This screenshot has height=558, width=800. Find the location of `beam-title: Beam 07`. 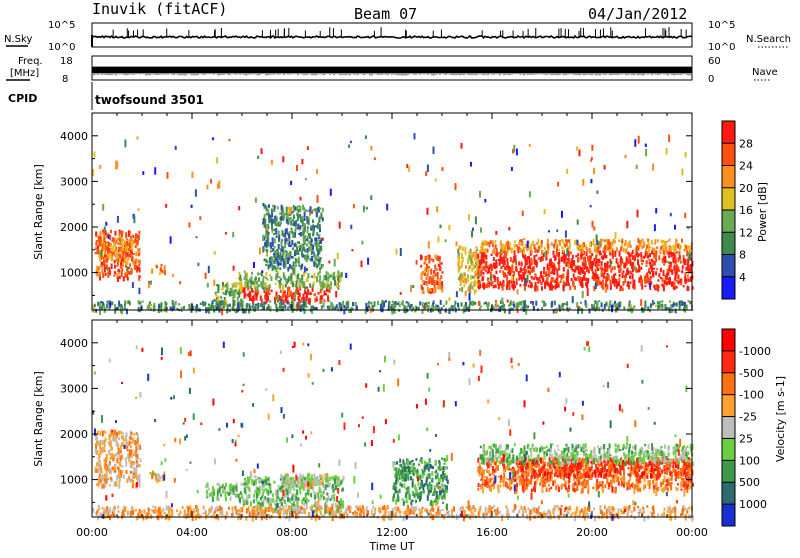

beam-title: Beam 07 is located at coordinates (385, 14).